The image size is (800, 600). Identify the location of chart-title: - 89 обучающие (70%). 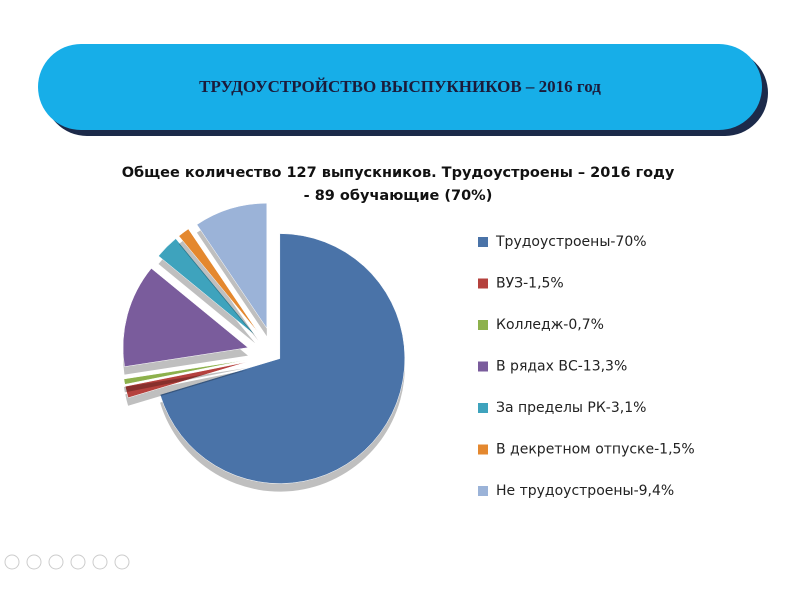
(398, 196).